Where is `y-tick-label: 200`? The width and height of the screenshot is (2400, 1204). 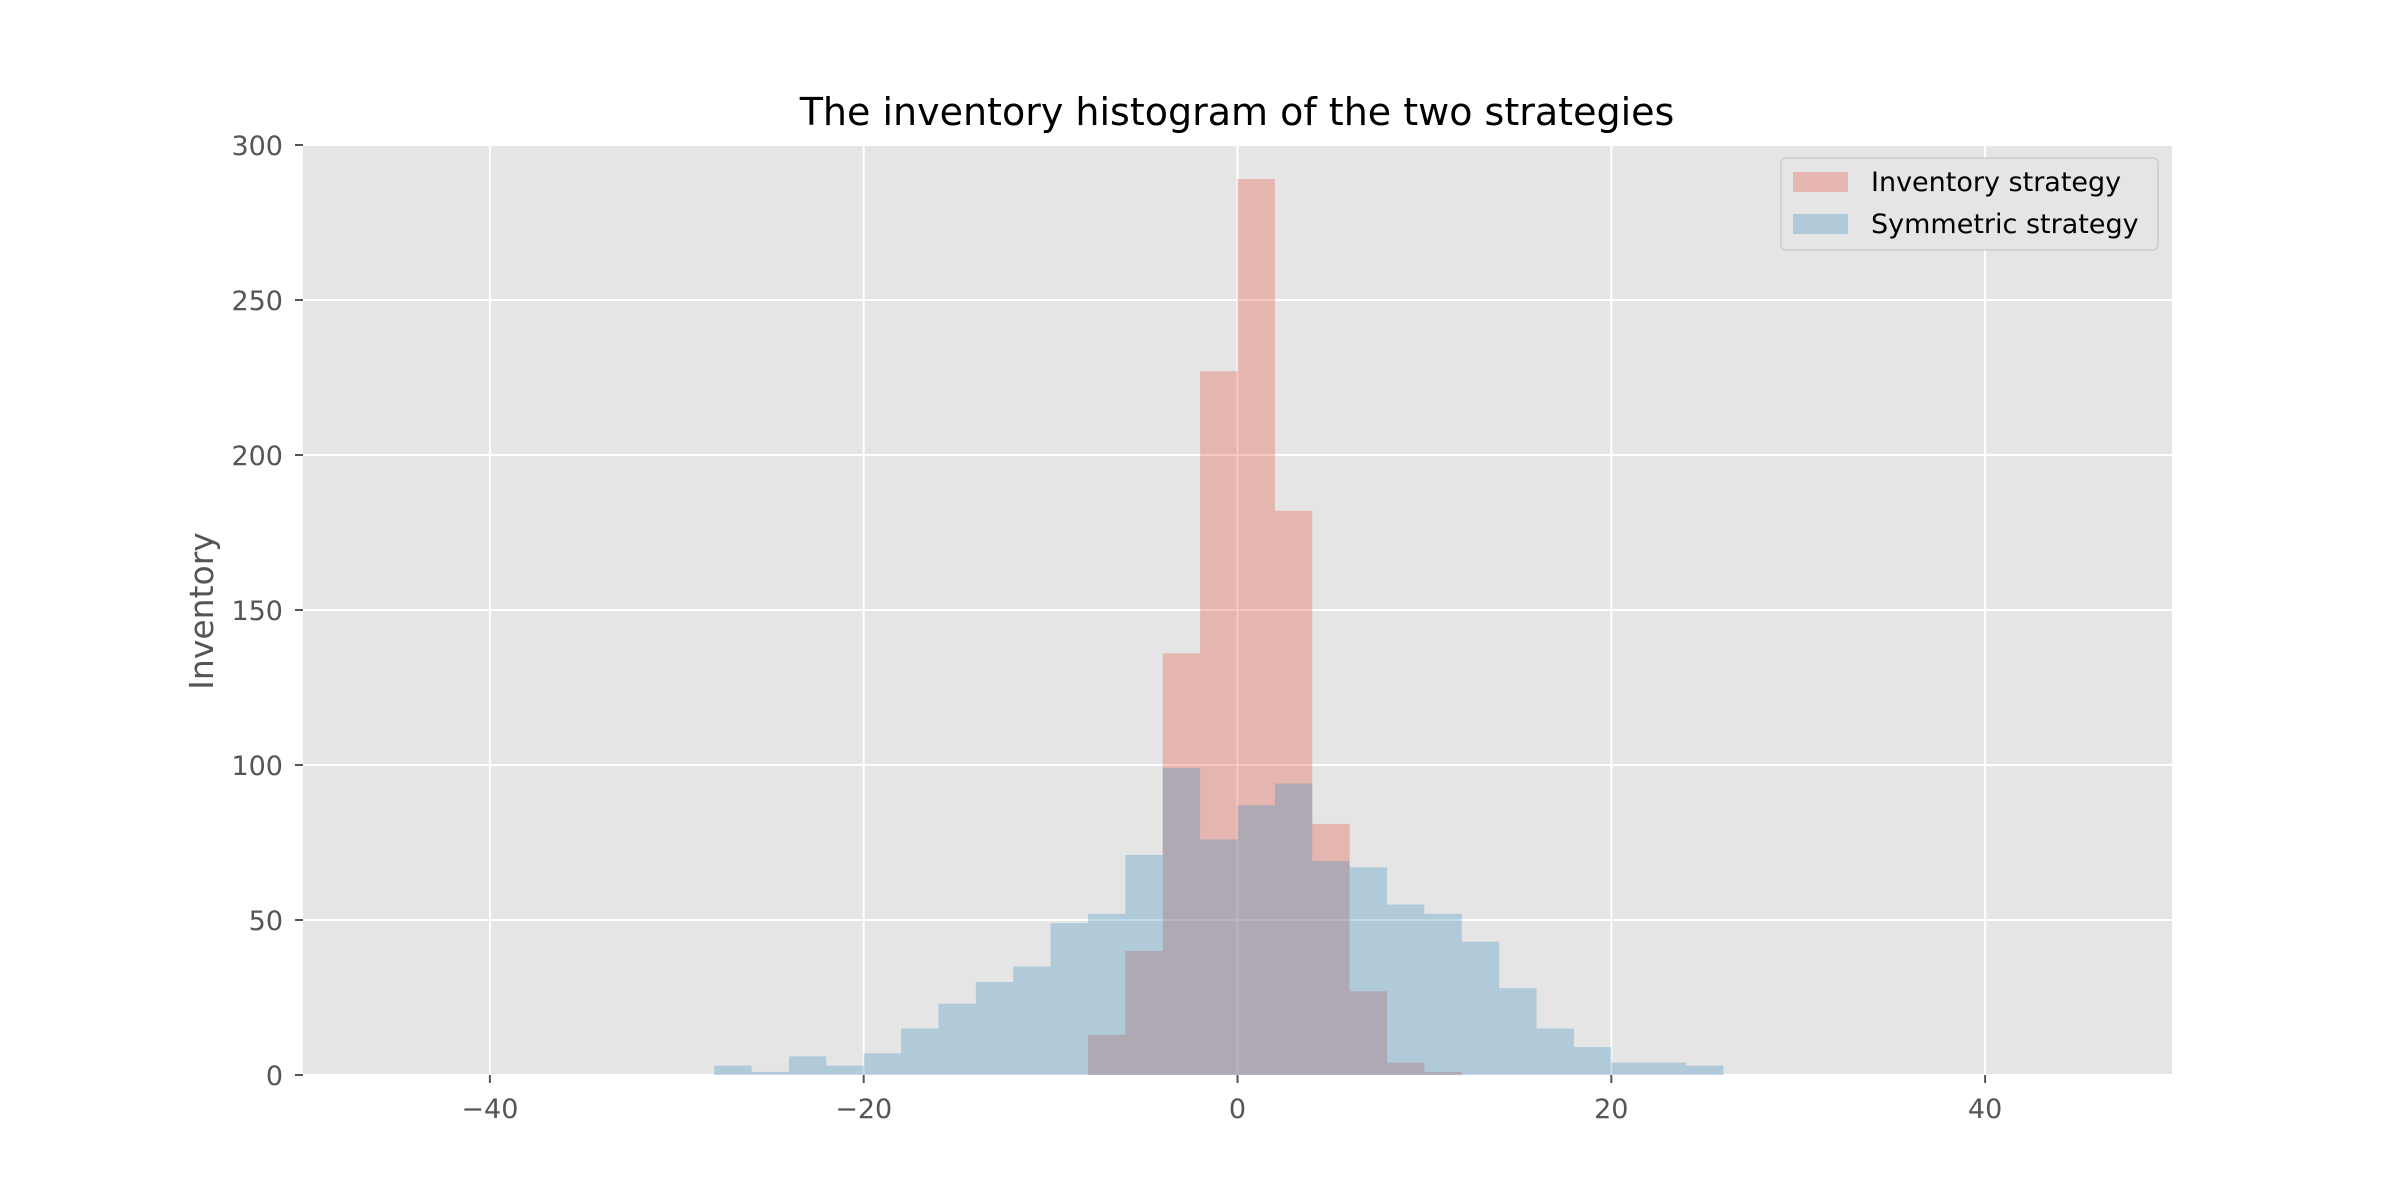
y-tick-label: 200 is located at coordinates (257, 456).